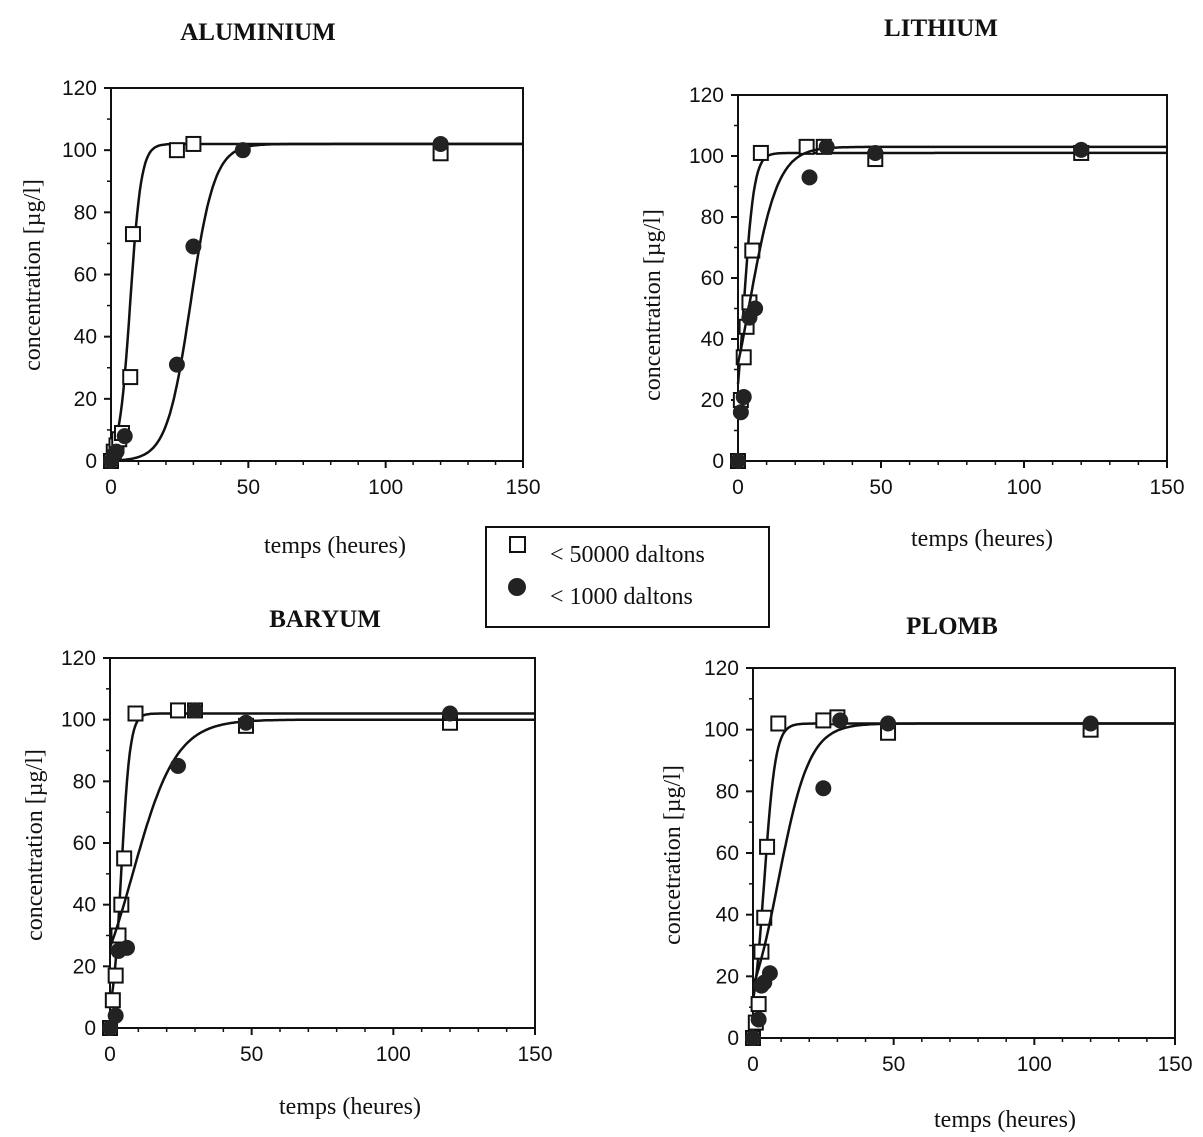 The height and width of the screenshot is (1137, 1203). I want to click on chart-title: BARYUM, so click(325, 619).